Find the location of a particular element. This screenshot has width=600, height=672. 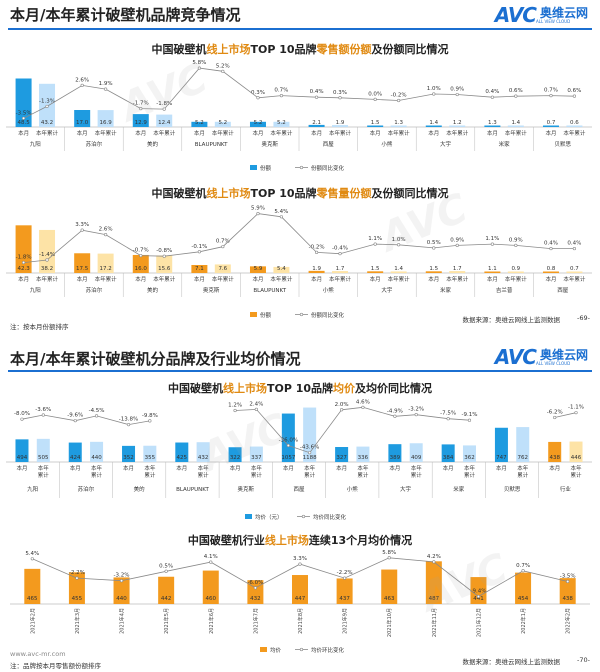

category-label: 2021年2月 is located at coordinates (32, 621).